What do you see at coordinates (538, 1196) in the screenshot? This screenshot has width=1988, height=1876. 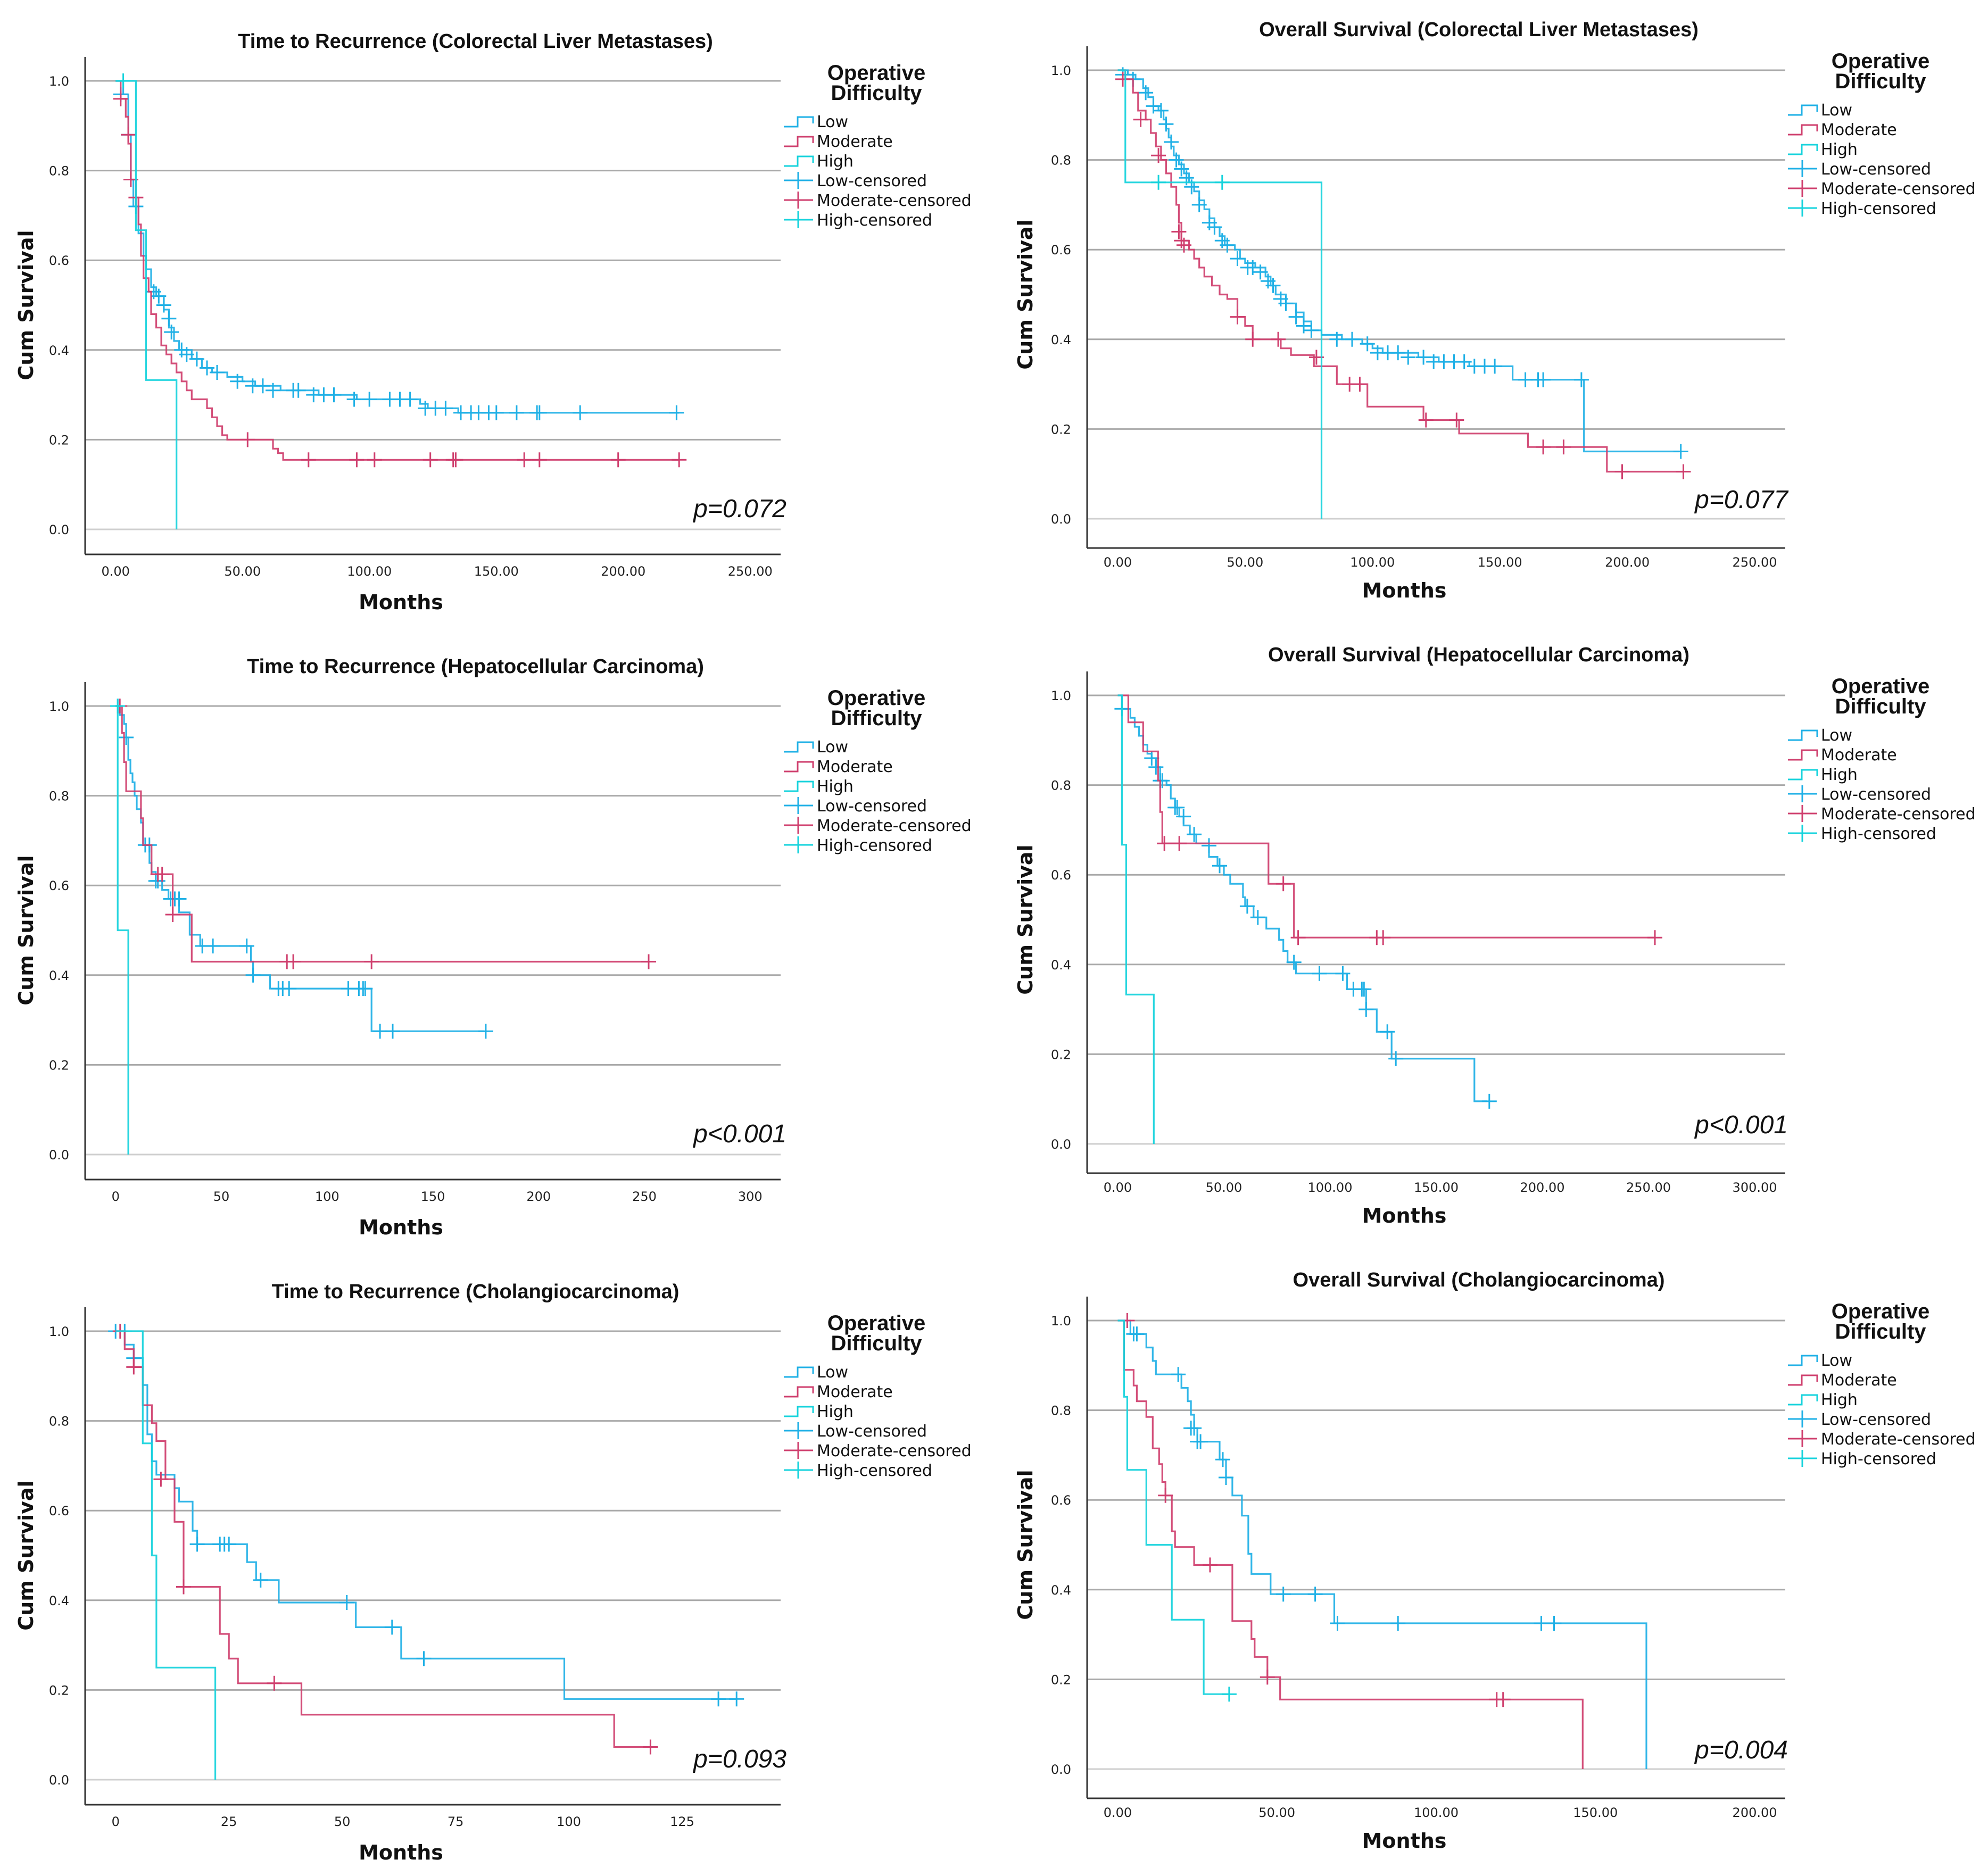 I see `x-tick-label: 200` at bounding box center [538, 1196].